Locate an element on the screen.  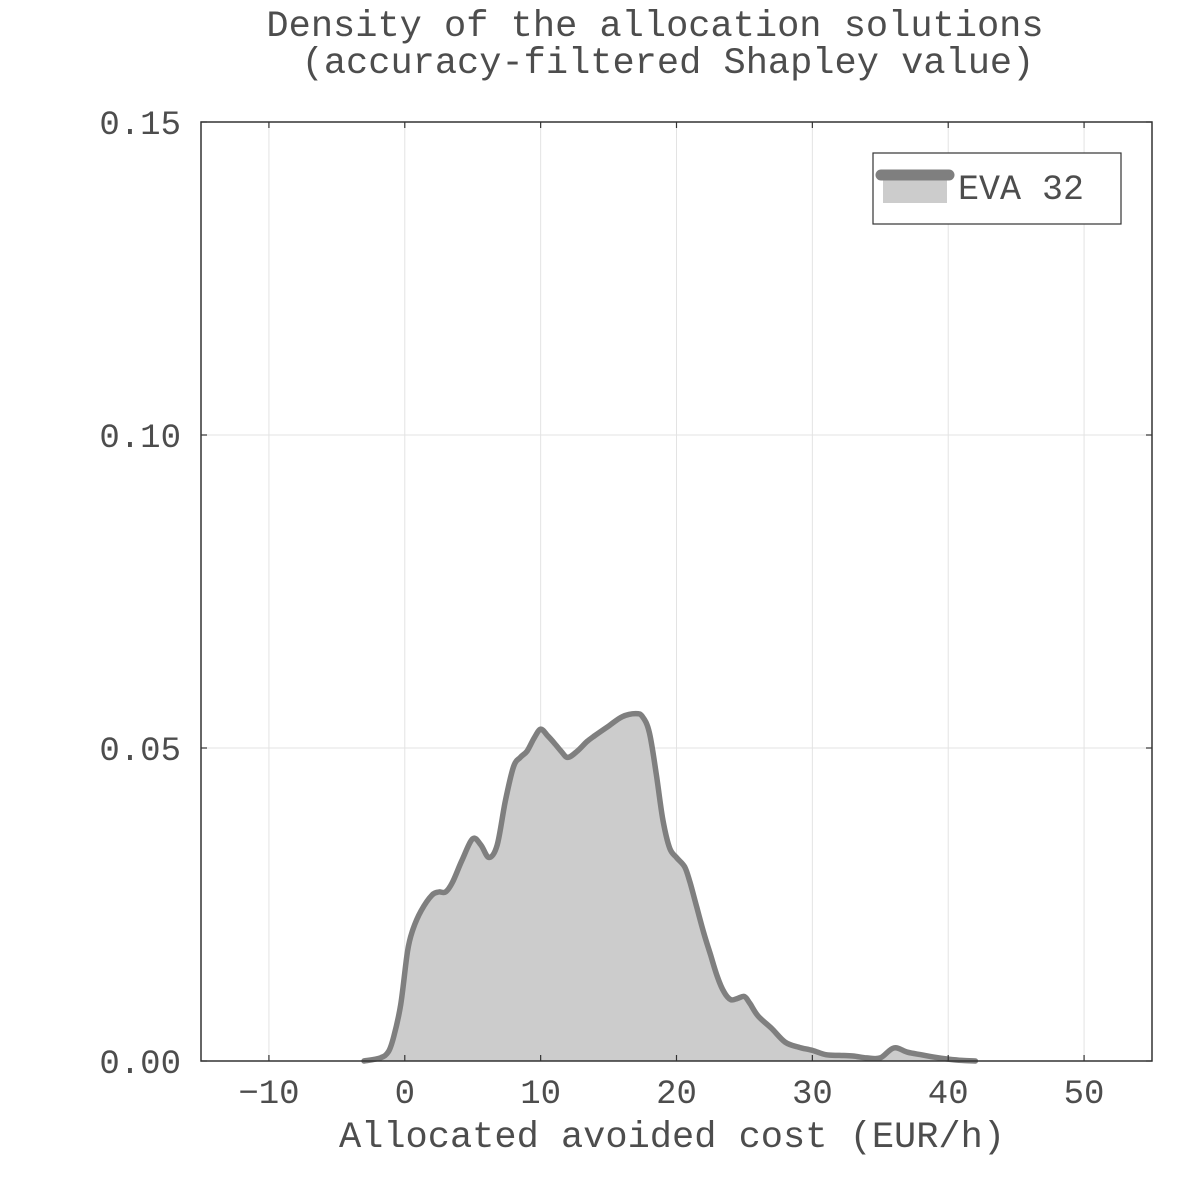
x-tick-label: 40 is located at coordinates (948, 1095).